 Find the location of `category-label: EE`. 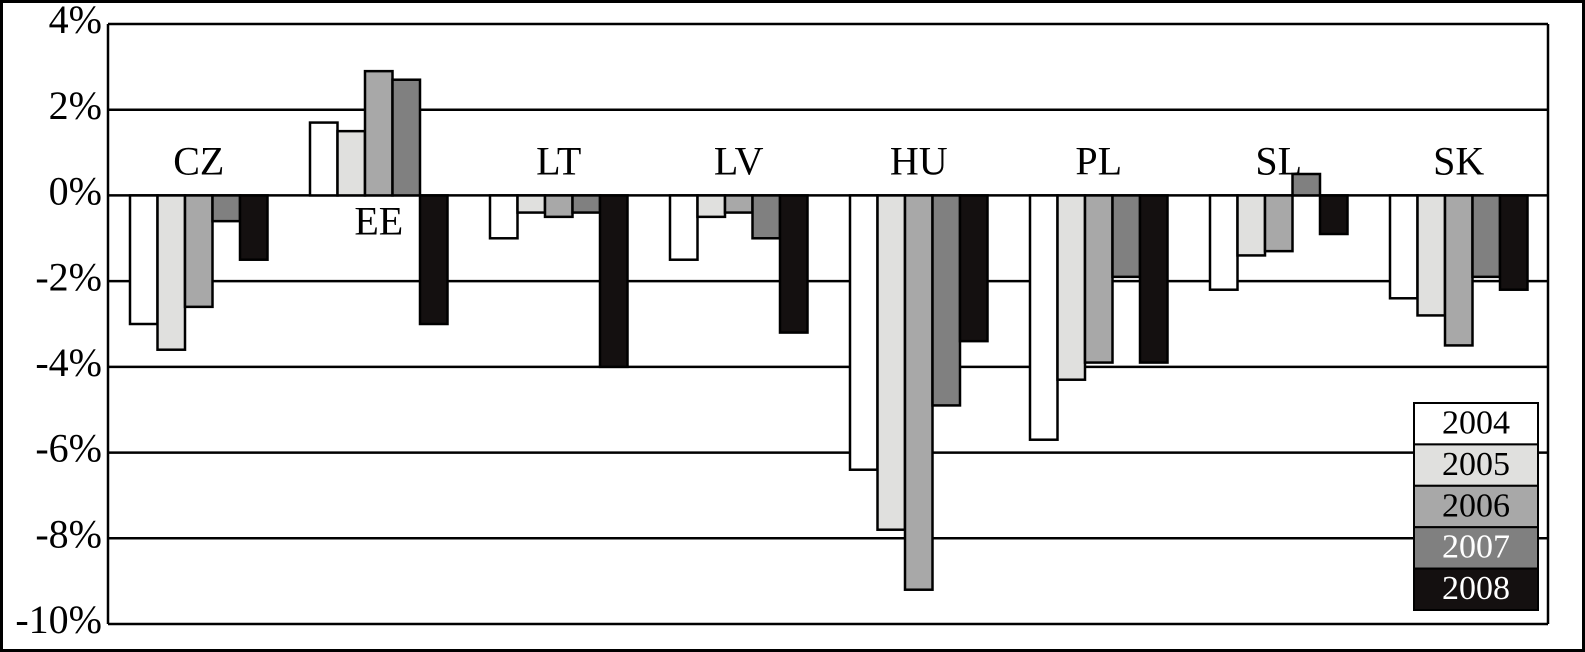

category-label: EE is located at coordinates (378, 221).